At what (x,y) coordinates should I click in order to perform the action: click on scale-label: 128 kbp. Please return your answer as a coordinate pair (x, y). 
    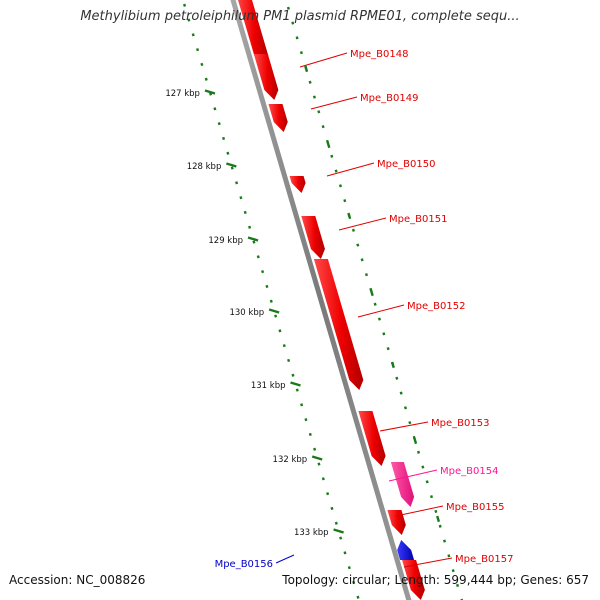
    Looking at the image, I should click on (204, 167).